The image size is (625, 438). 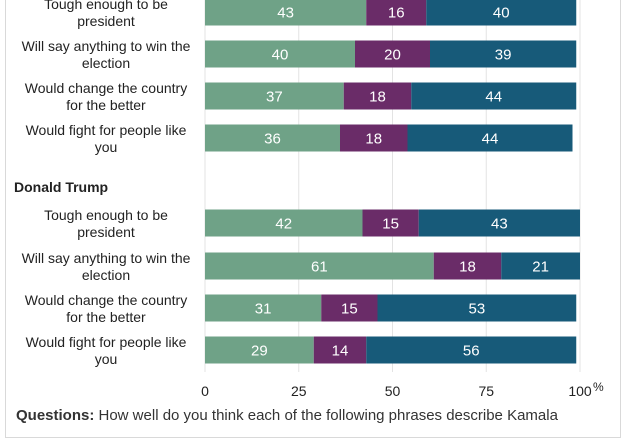 I want to click on data-label-0-3-2: 44, so click(x=490, y=139).